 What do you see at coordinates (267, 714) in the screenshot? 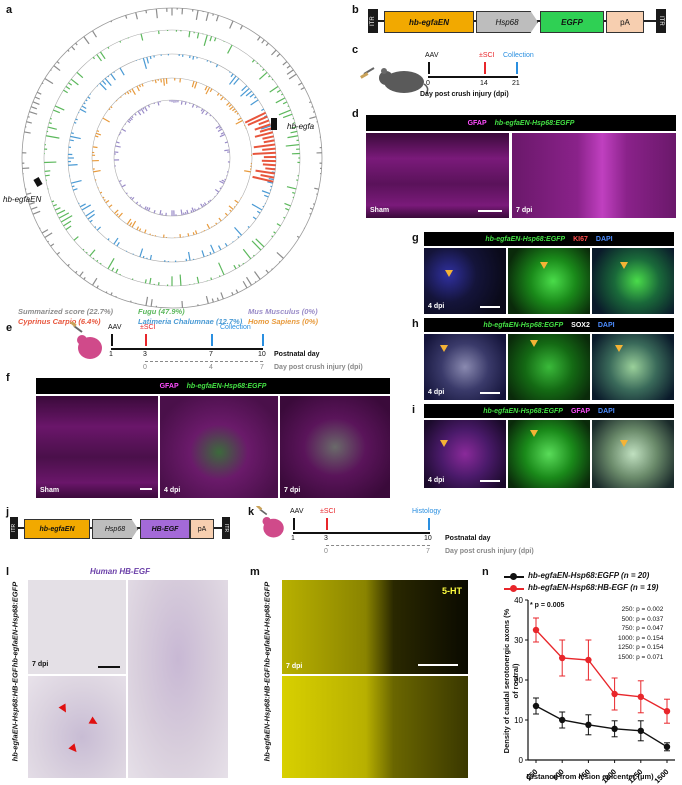
I see `panel-m-row2-label: hb-egfaEN-Hsp68:HB-EGF` at bounding box center [267, 714].